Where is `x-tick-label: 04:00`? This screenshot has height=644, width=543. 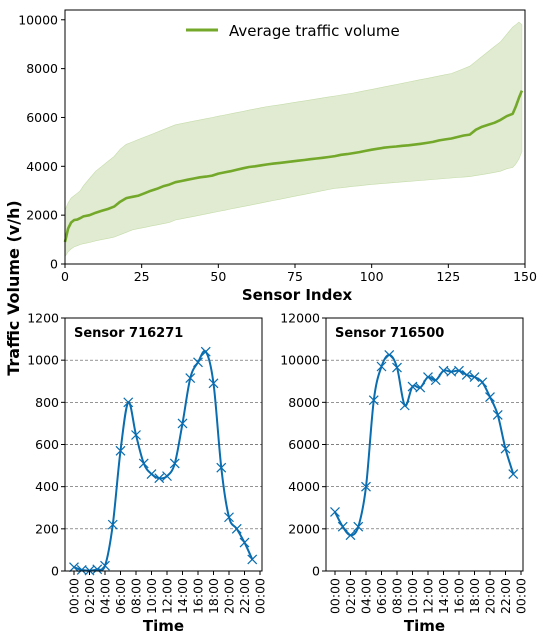
x-tick-label: 04:00 is located at coordinates (105, 596).